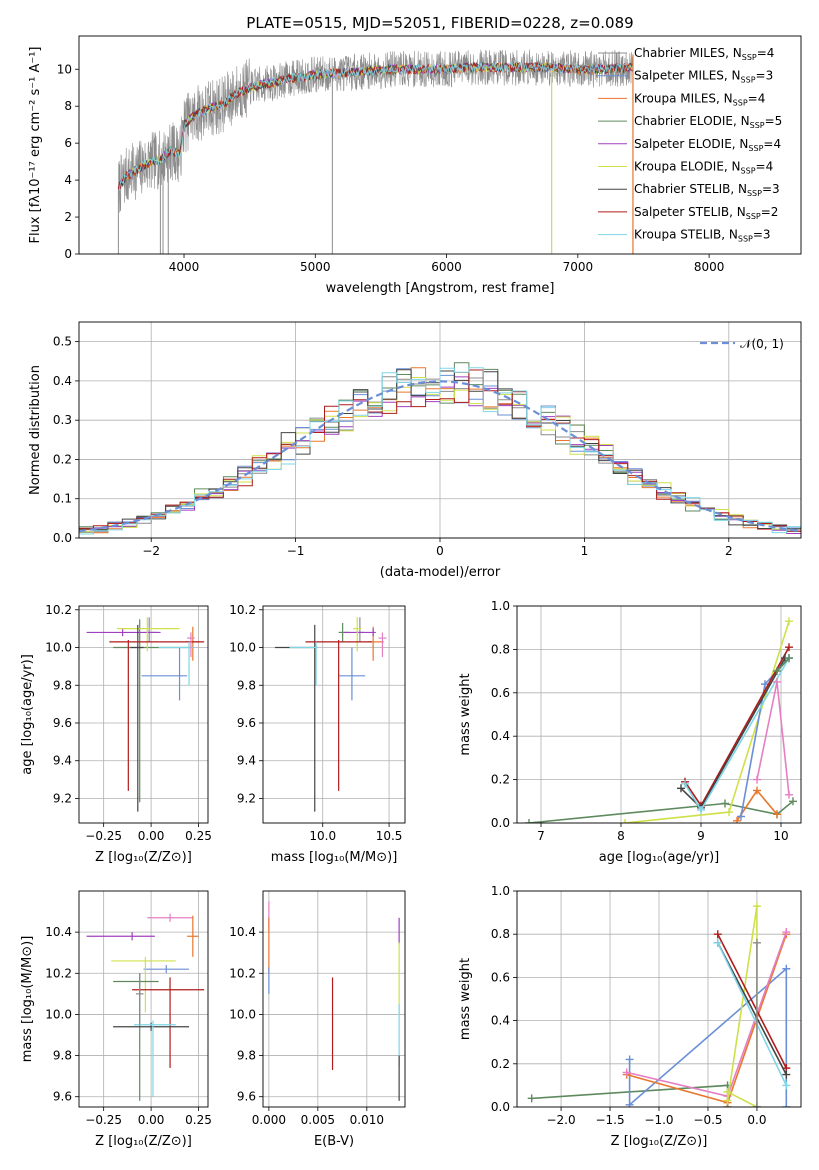  Describe the element at coordinates (699, 99) in the screenshot. I see `legend-label: Kroupa MILES, NSSP=4` at that location.